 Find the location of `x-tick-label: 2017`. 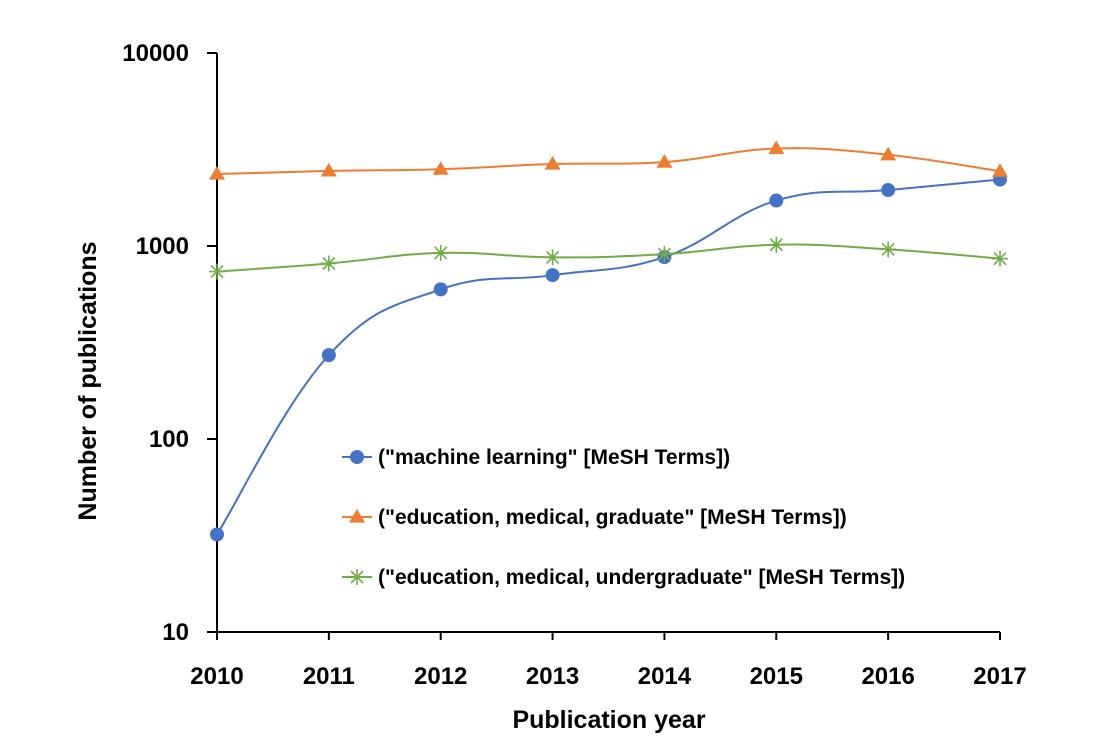

x-tick-label: 2017 is located at coordinates (999, 676).